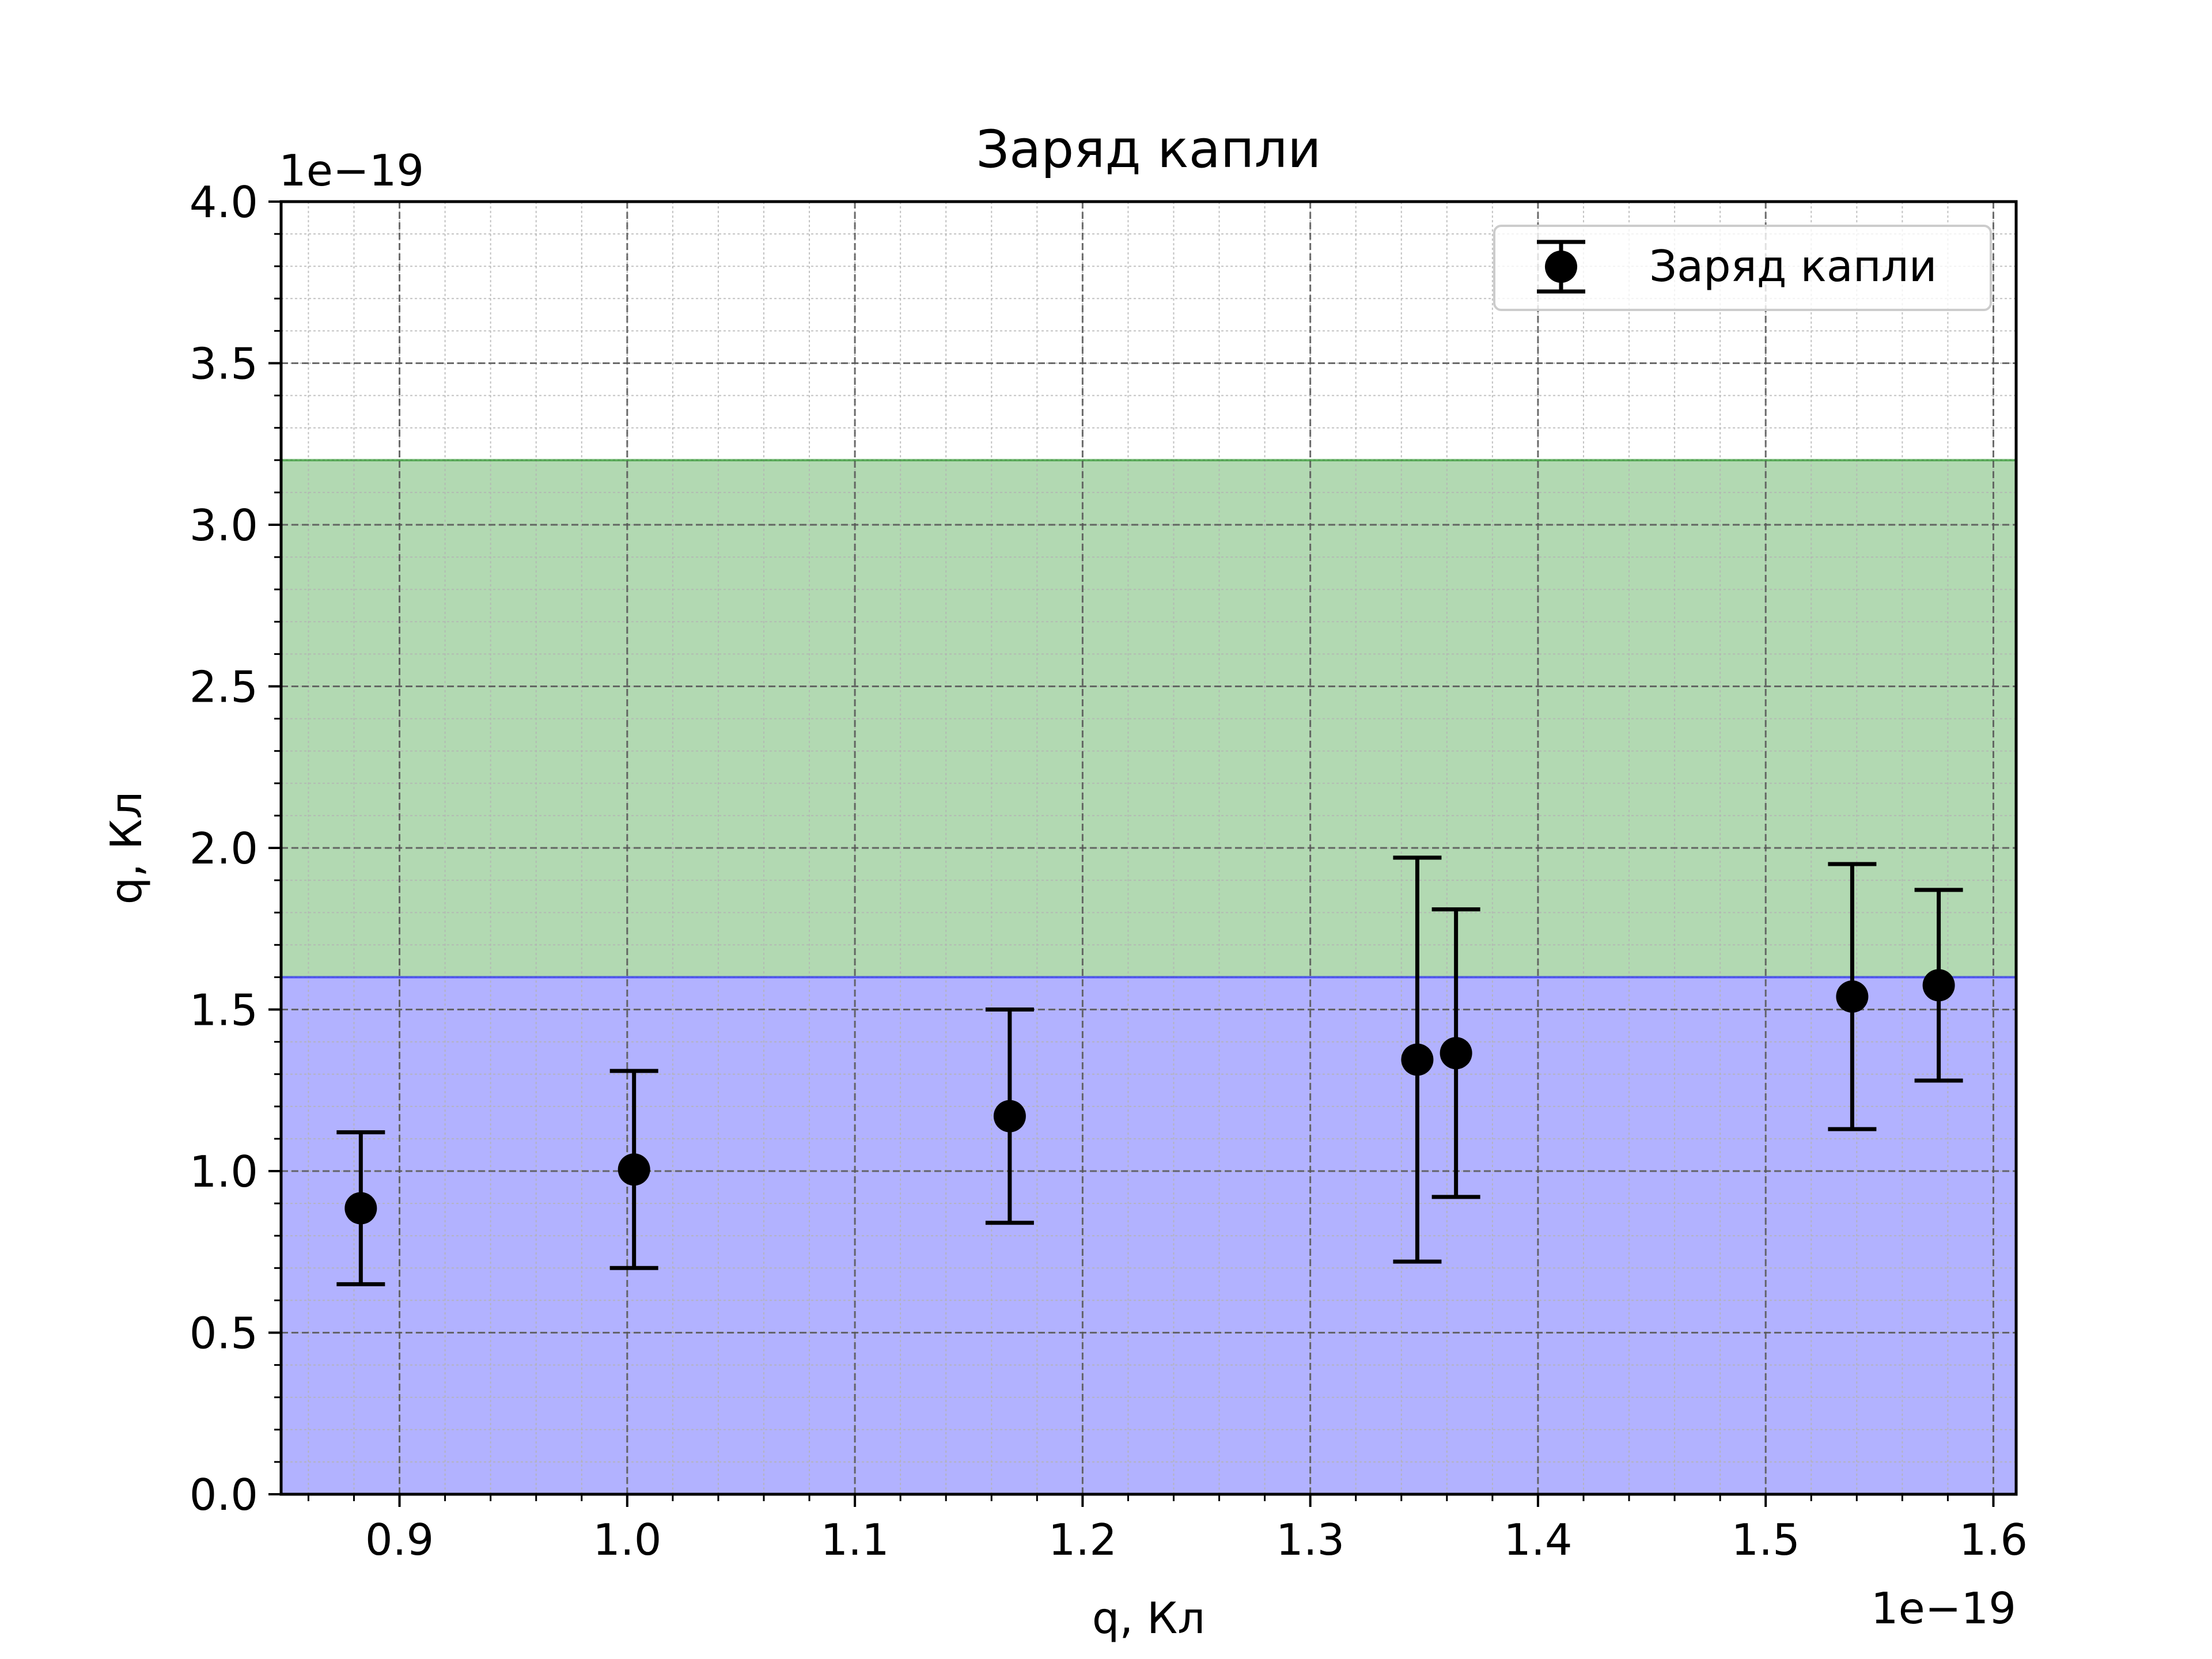 This screenshot has width=2212, height=1659. I want to click on y-tick-label: 0.0, so click(224, 1494).